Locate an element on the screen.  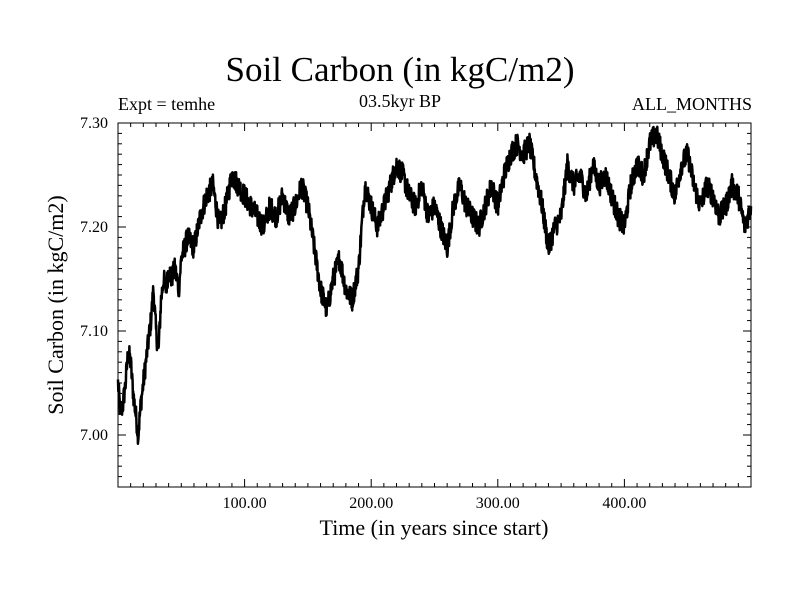
x-tick-label: 200.00 is located at coordinates (371, 503).